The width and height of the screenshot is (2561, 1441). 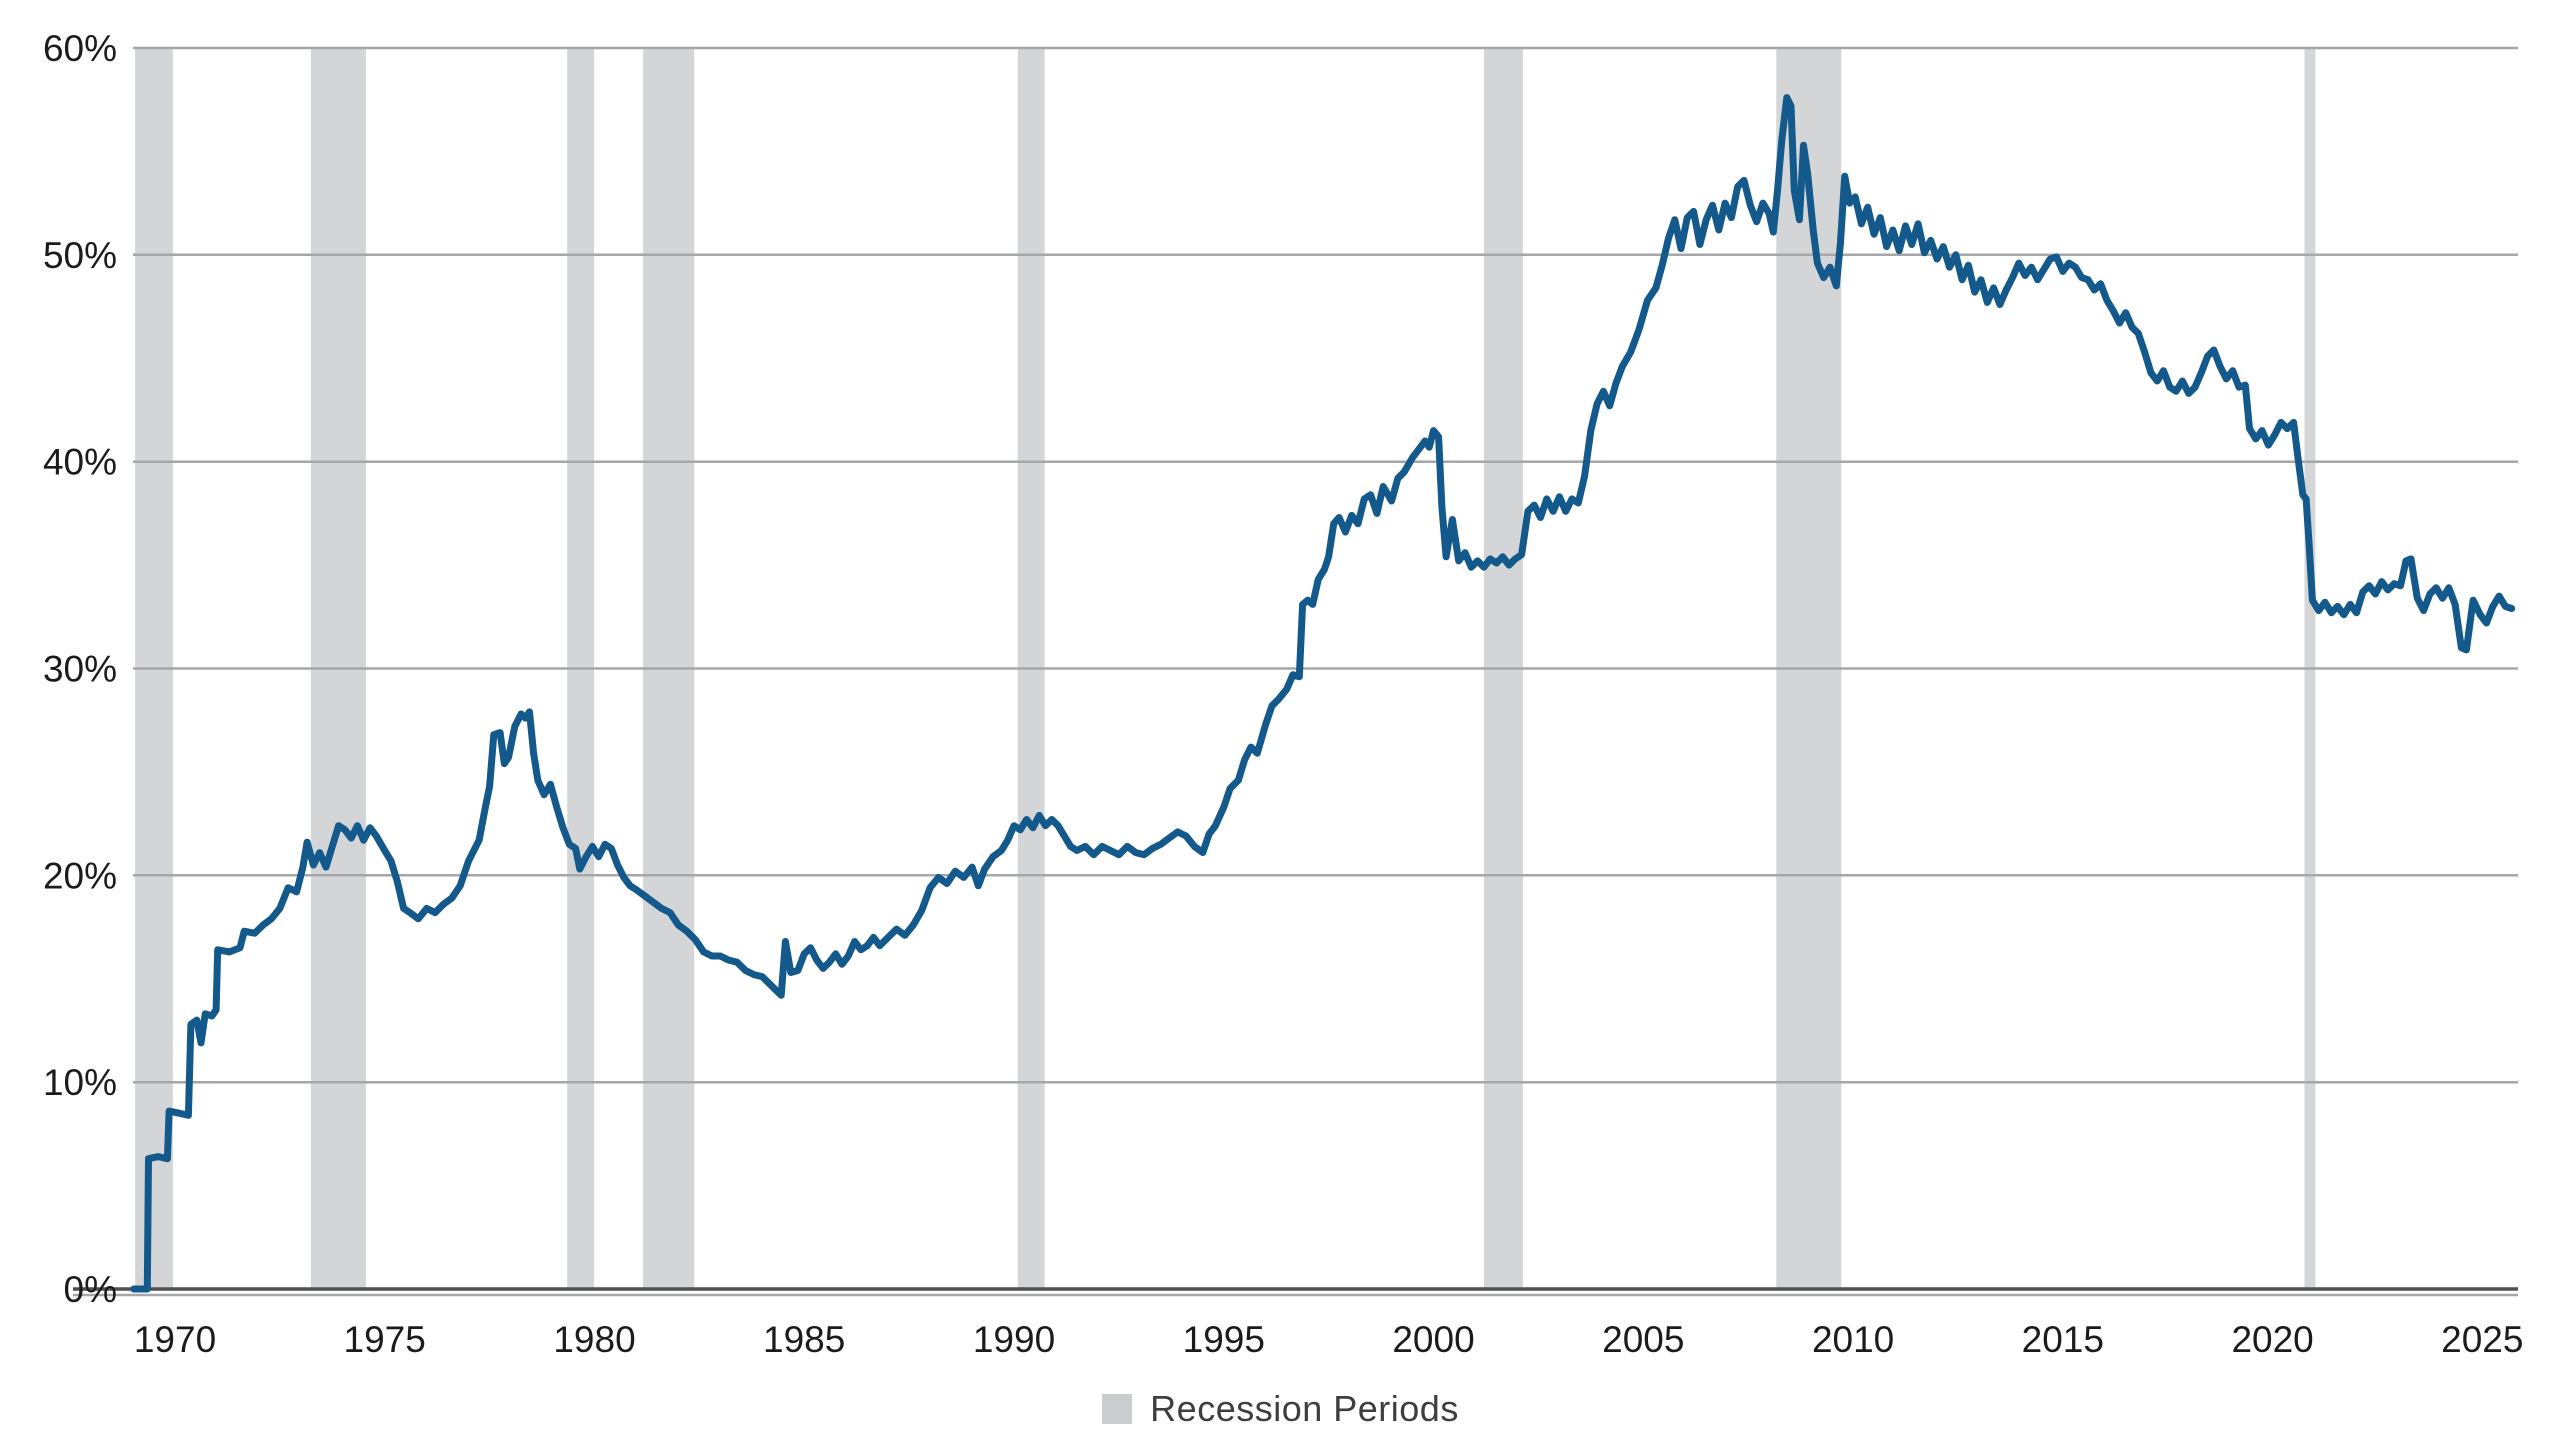 What do you see at coordinates (2272, 1339) in the screenshot?
I see `x-tick-label: 2020` at bounding box center [2272, 1339].